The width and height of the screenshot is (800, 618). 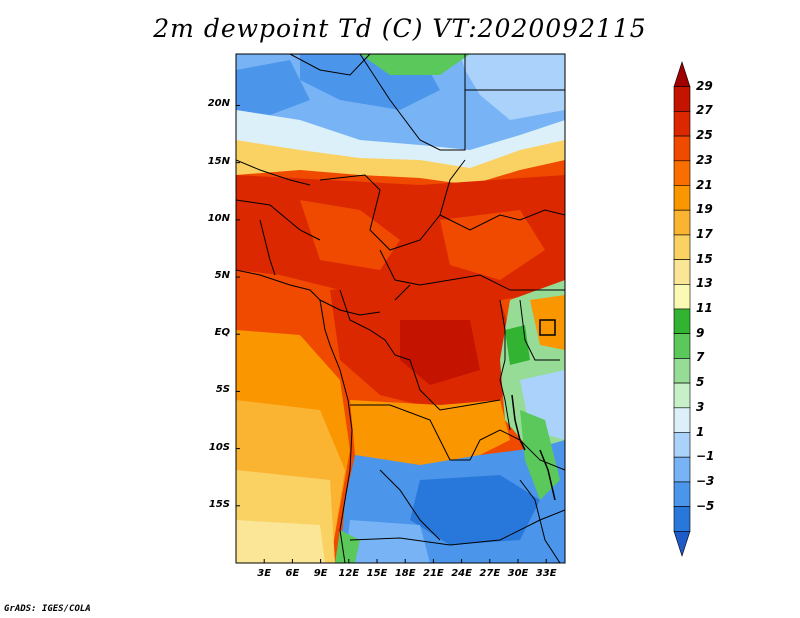 I want to click on lat-label: 5S, so click(x=222, y=390).